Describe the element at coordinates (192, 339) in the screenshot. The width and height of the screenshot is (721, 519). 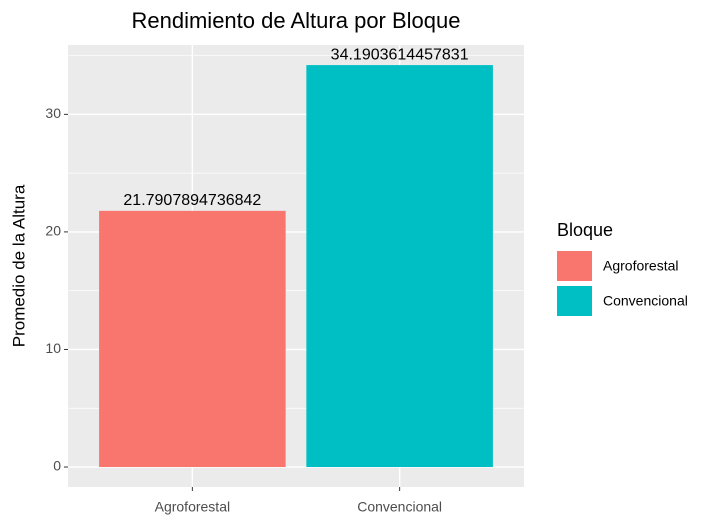
I see `bar` at that location.